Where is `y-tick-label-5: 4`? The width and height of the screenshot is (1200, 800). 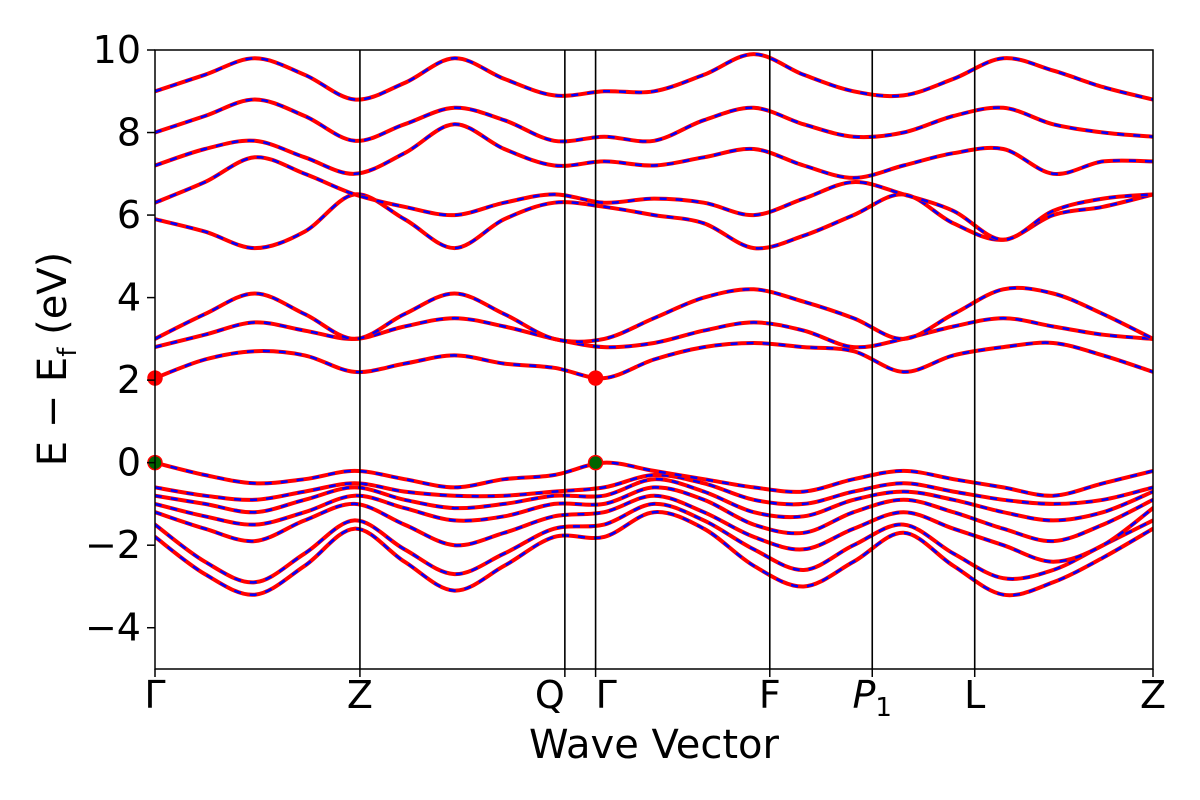 y-tick-label-5: 4 is located at coordinates (129, 298).